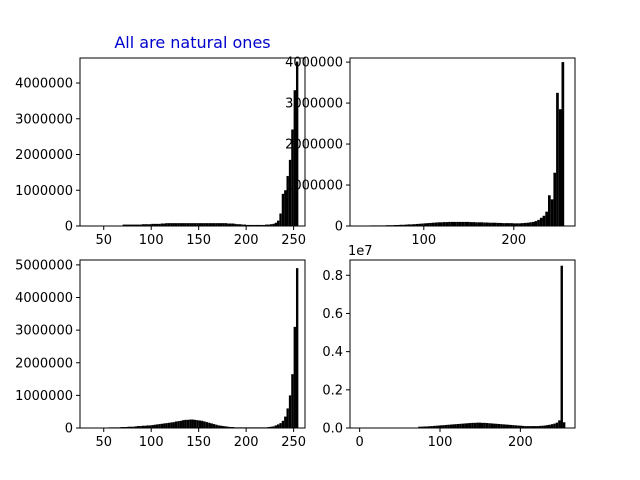 The width and height of the screenshot is (640, 480). I want to click on y-tick-label: 5000000, so click(44, 265).